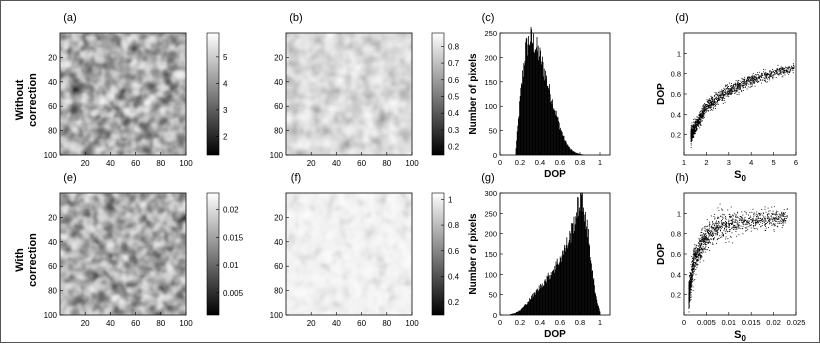 The width and height of the screenshot is (820, 348). What do you see at coordinates (679, 53) in the screenshot?
I see `y-tick-label: 1` at bounding box center [679, 53].